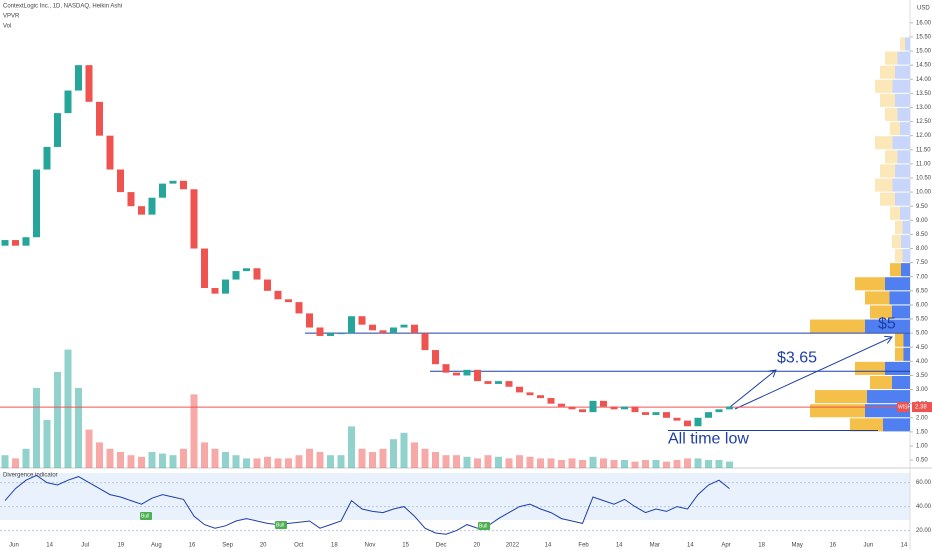  Describe the element at coordinates (30, 476) in the screenshot. I see `oscillator-title: Divergence indicator` at that location.